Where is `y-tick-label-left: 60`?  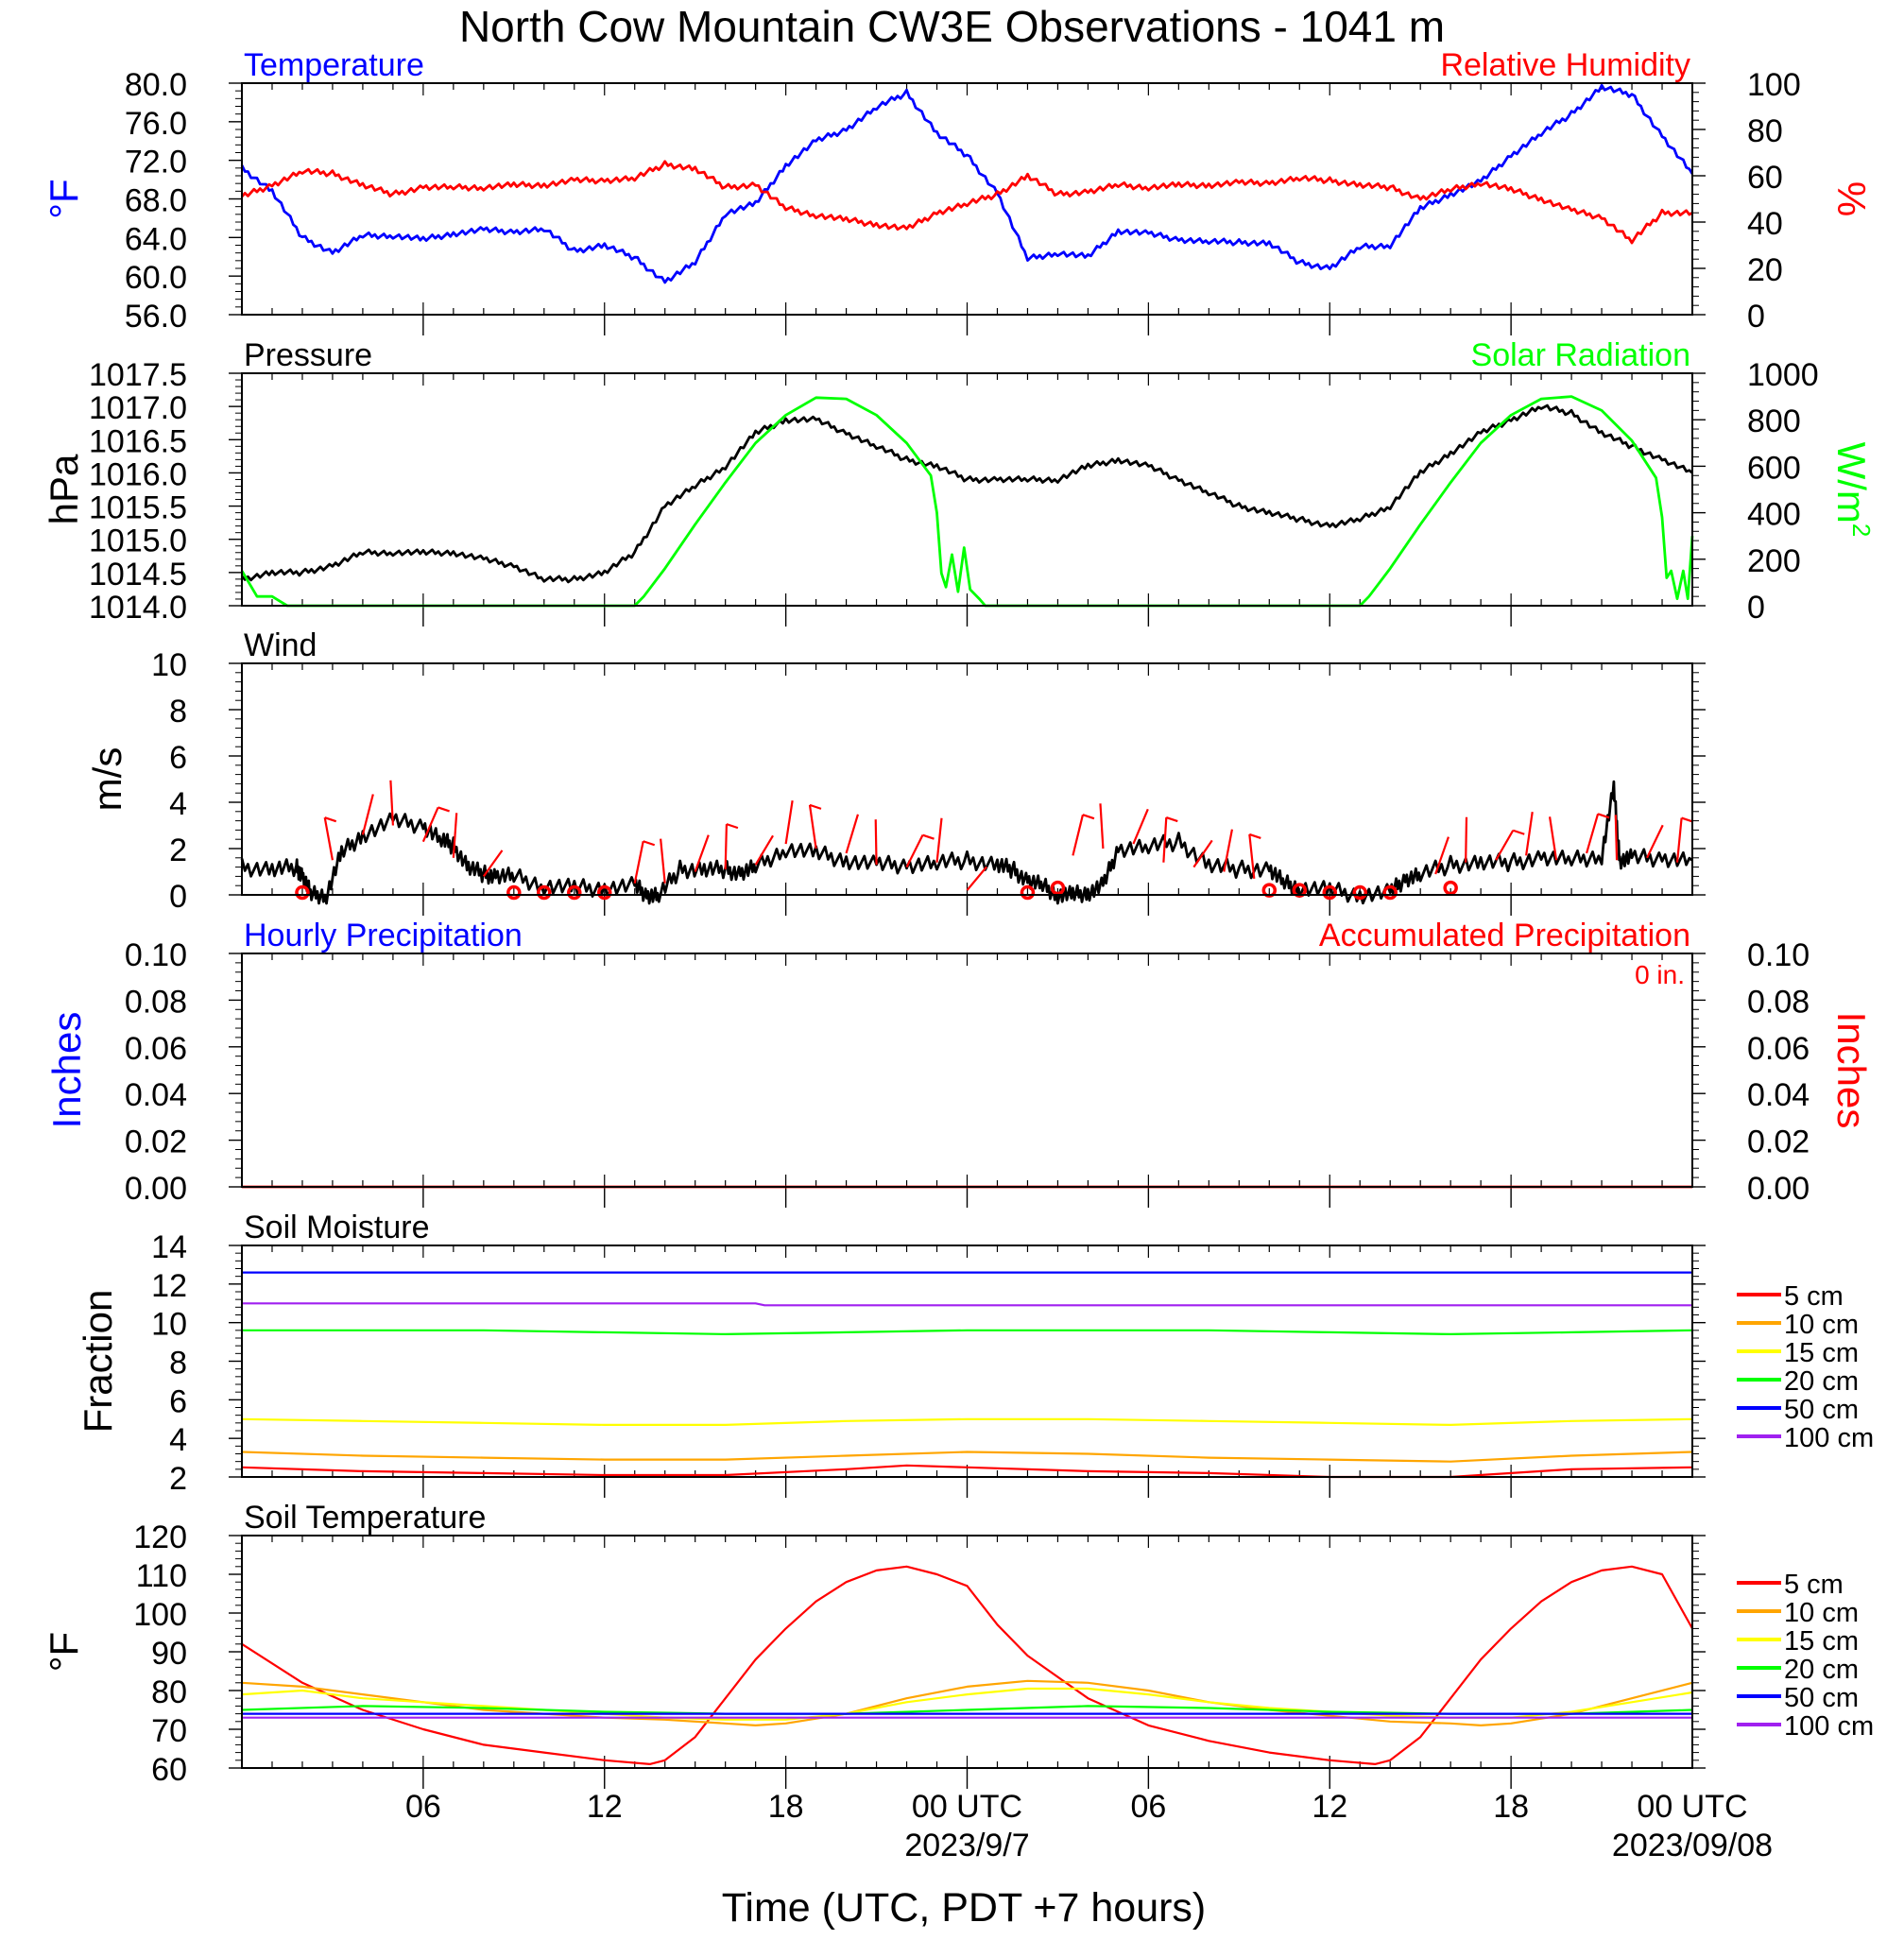 y-tick-label-left: 60 is located at coordinates (169, 1770).